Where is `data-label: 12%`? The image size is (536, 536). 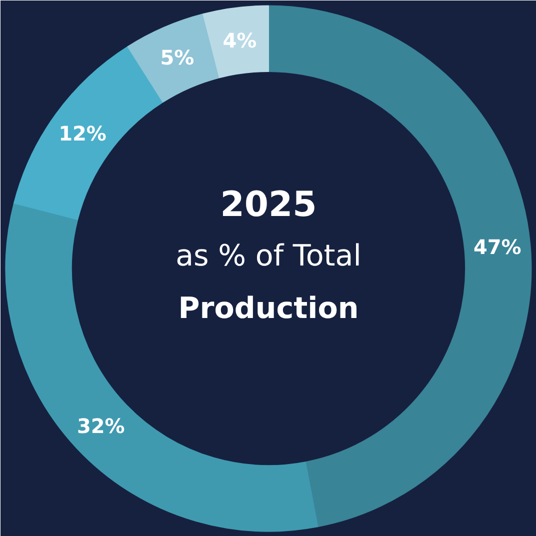 data-label: 12% is located at coordinates (82, 133).